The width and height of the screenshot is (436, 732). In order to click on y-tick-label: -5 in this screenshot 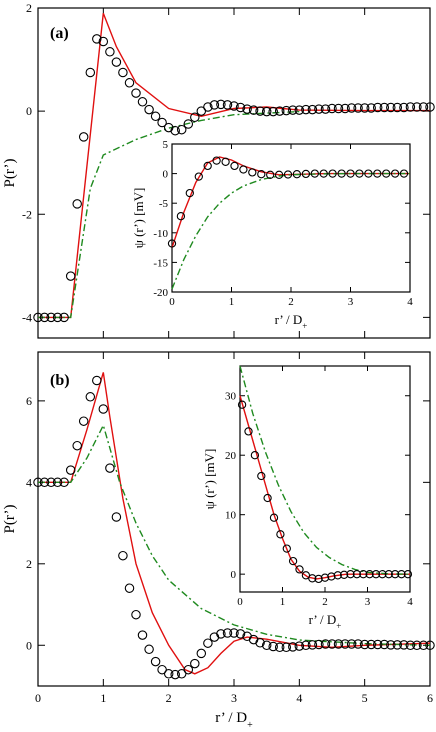, I will do `click(164, 204)`.